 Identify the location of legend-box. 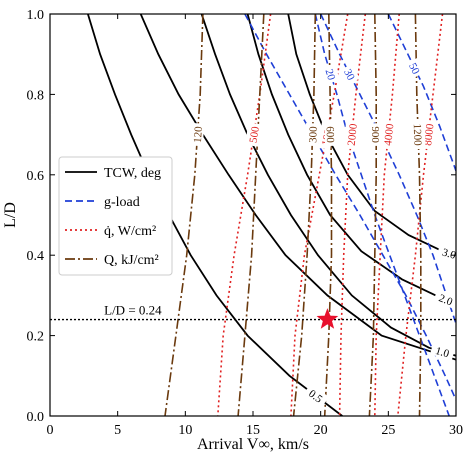
(115, 216).